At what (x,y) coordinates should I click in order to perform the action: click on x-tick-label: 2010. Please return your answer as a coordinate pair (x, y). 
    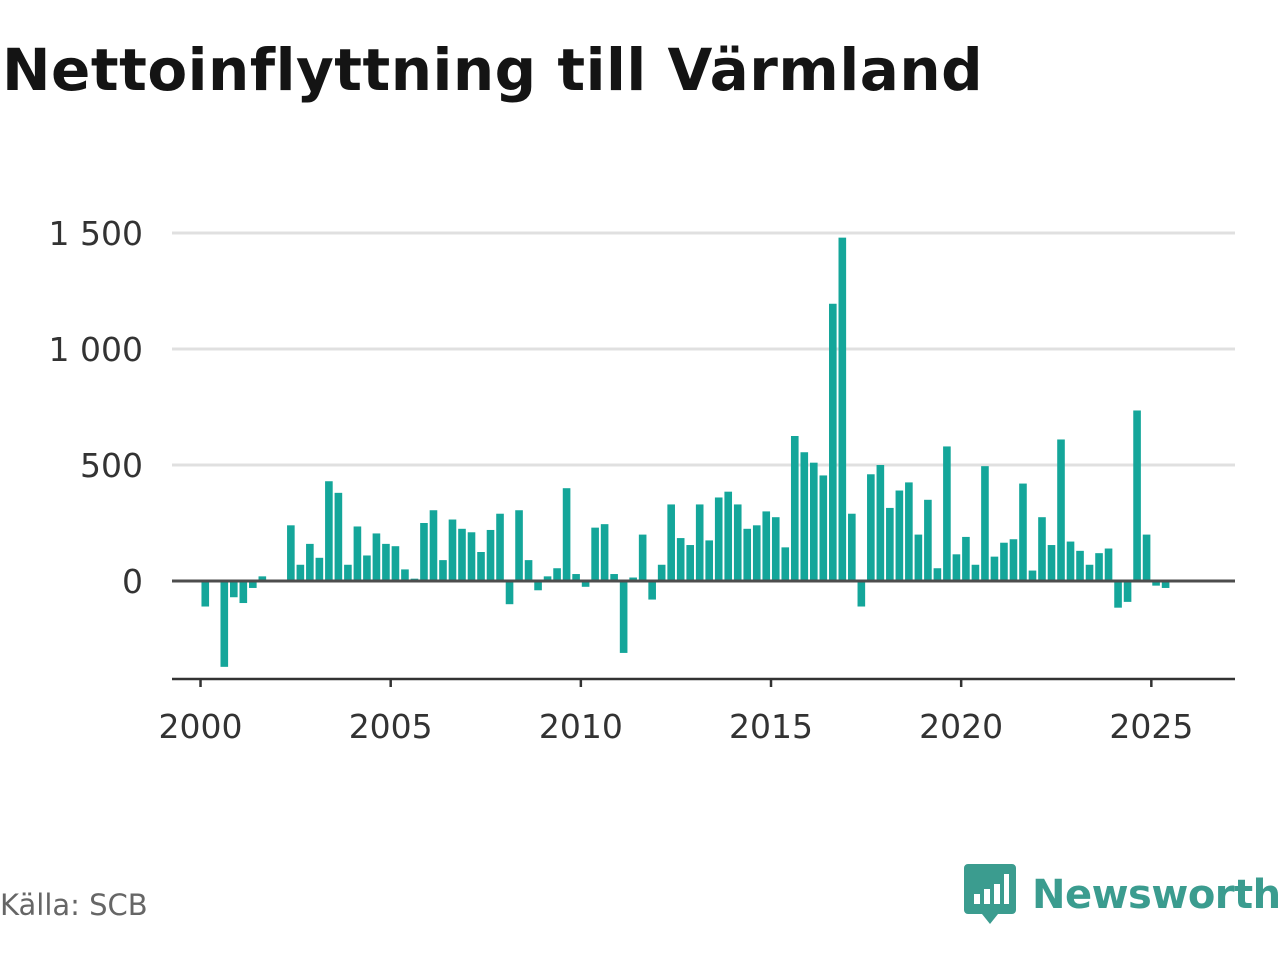
    Looking at the image, I should click on (581, 726).